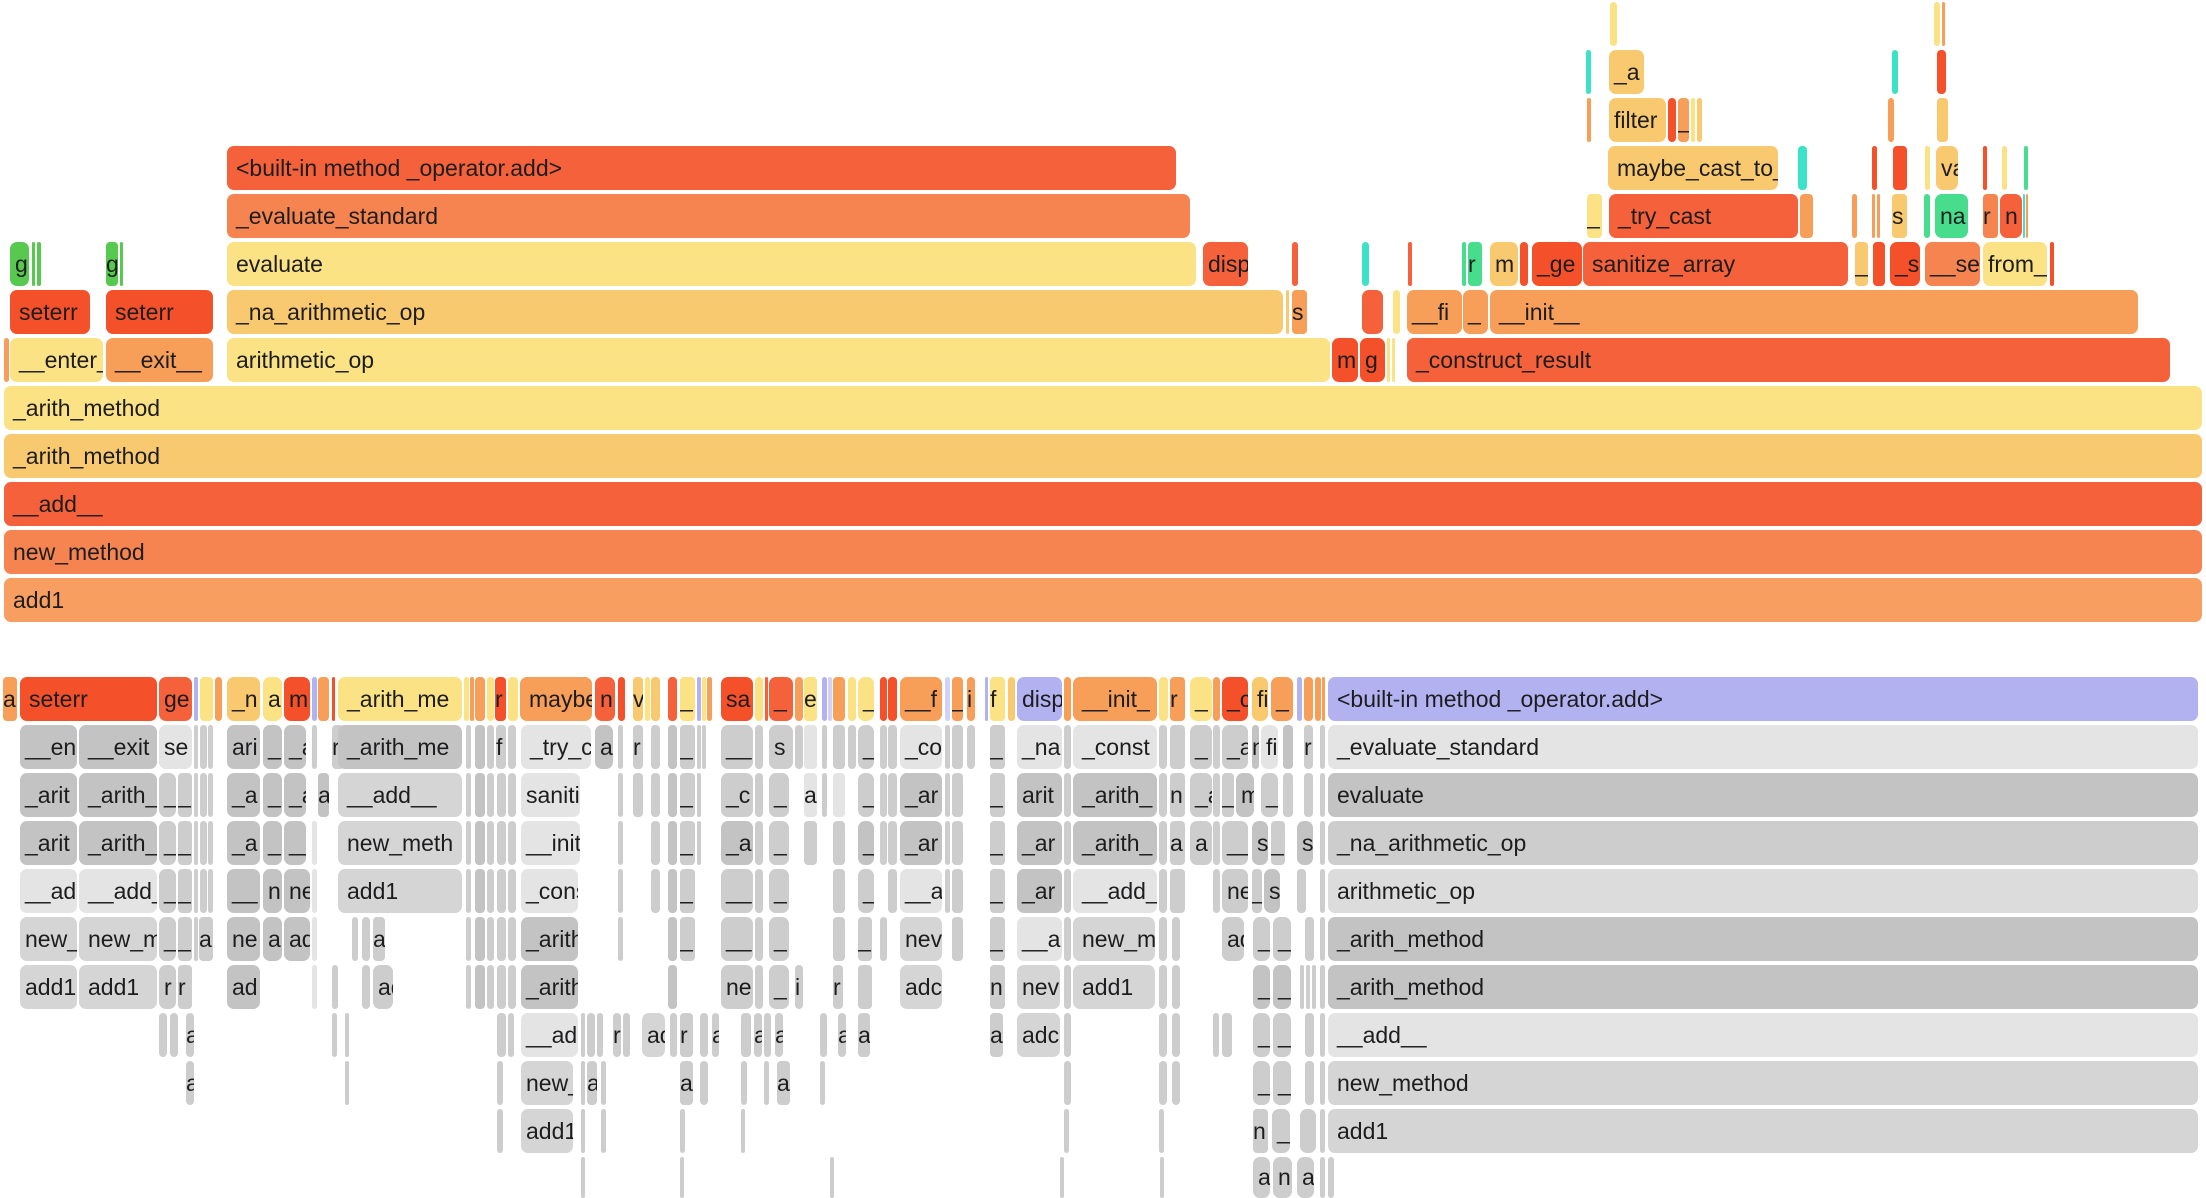  I want to click on frame-_try_cast: _try_cast, so click(1703, 216).